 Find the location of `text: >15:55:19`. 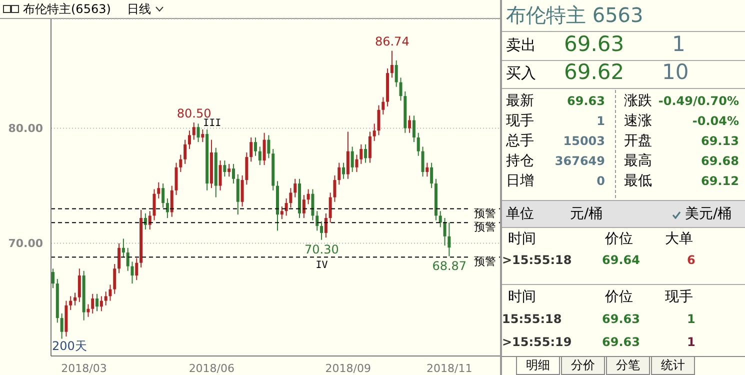

text: >15:55:19 is located at coordinates (537, 342).